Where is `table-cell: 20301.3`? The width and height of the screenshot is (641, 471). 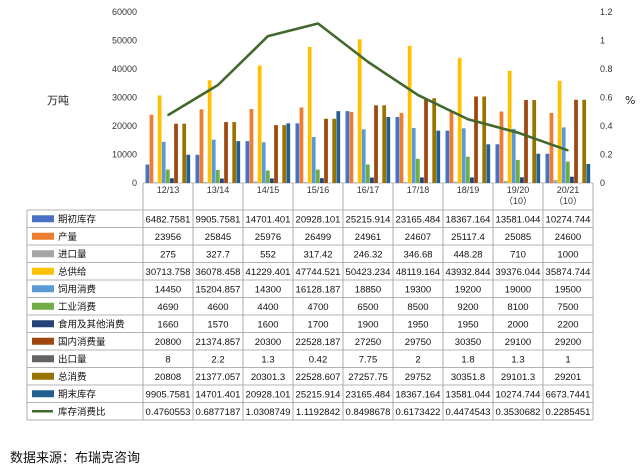 table-cell: 20301.3 is located at coordinates (268, 377).